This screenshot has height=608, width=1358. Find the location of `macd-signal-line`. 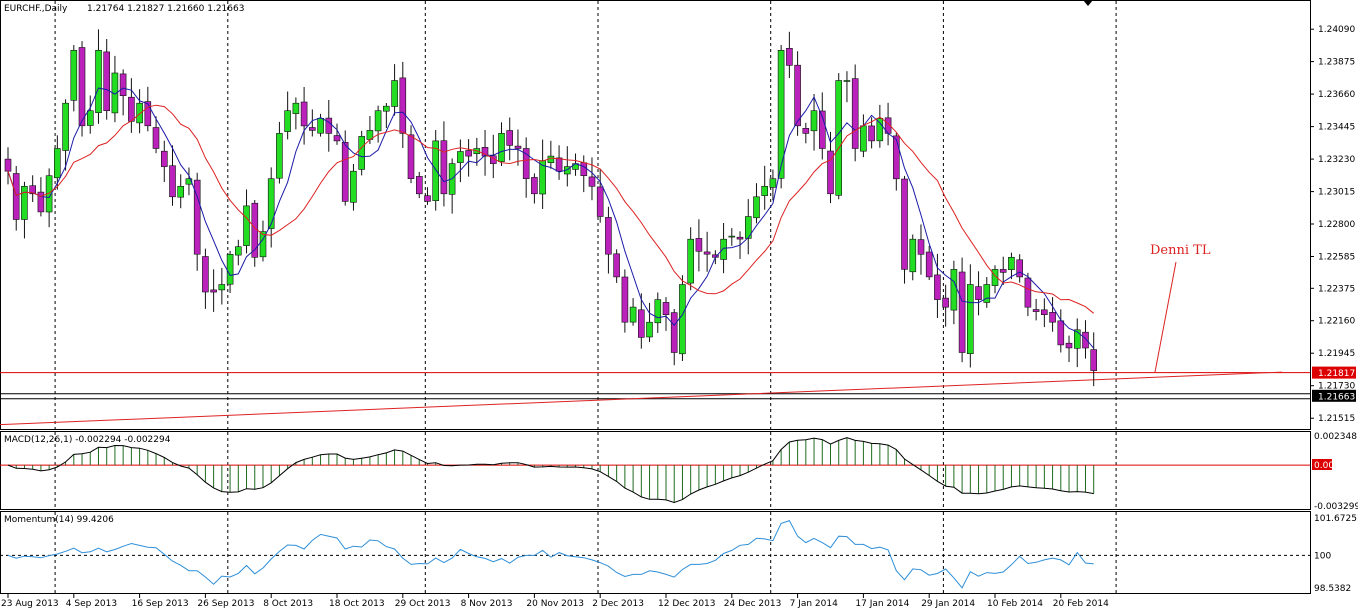

macd-signal-line is located at coordinates (550, 470).